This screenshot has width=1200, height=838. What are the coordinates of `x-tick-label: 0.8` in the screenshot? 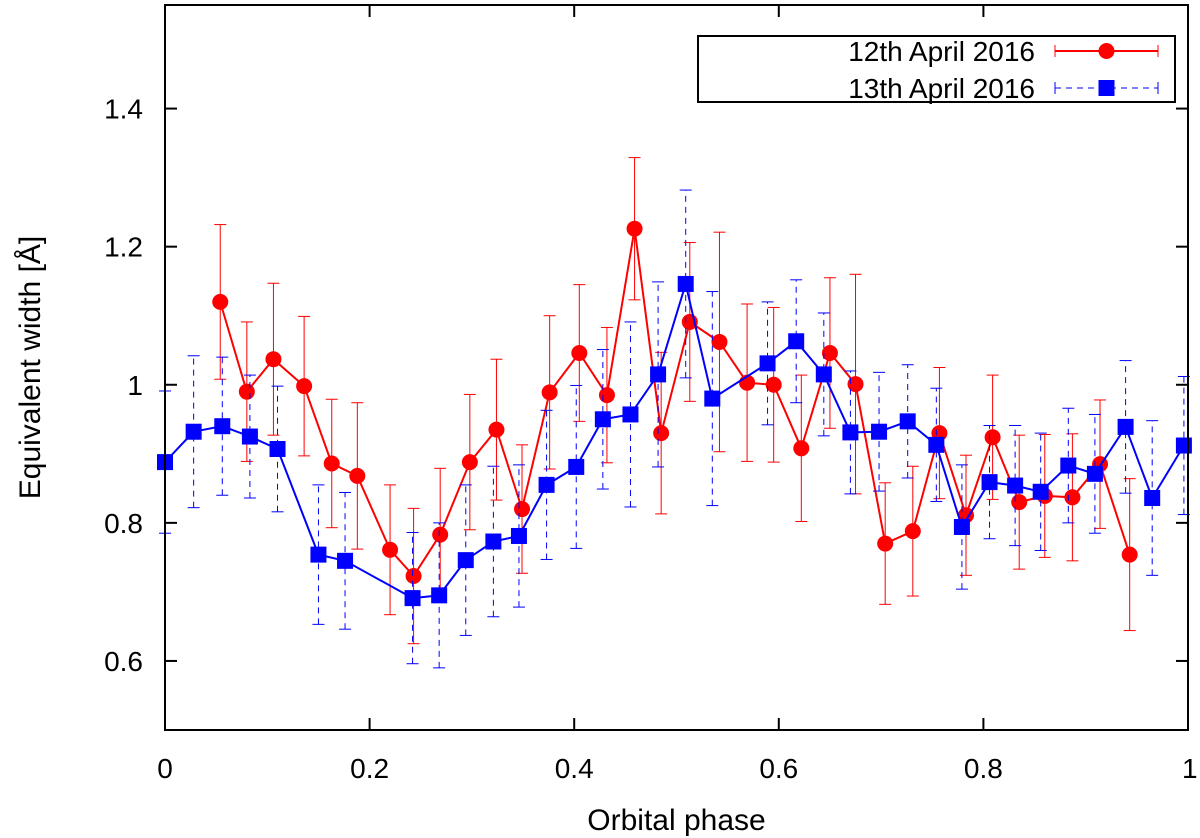 It's located at (983, 768).